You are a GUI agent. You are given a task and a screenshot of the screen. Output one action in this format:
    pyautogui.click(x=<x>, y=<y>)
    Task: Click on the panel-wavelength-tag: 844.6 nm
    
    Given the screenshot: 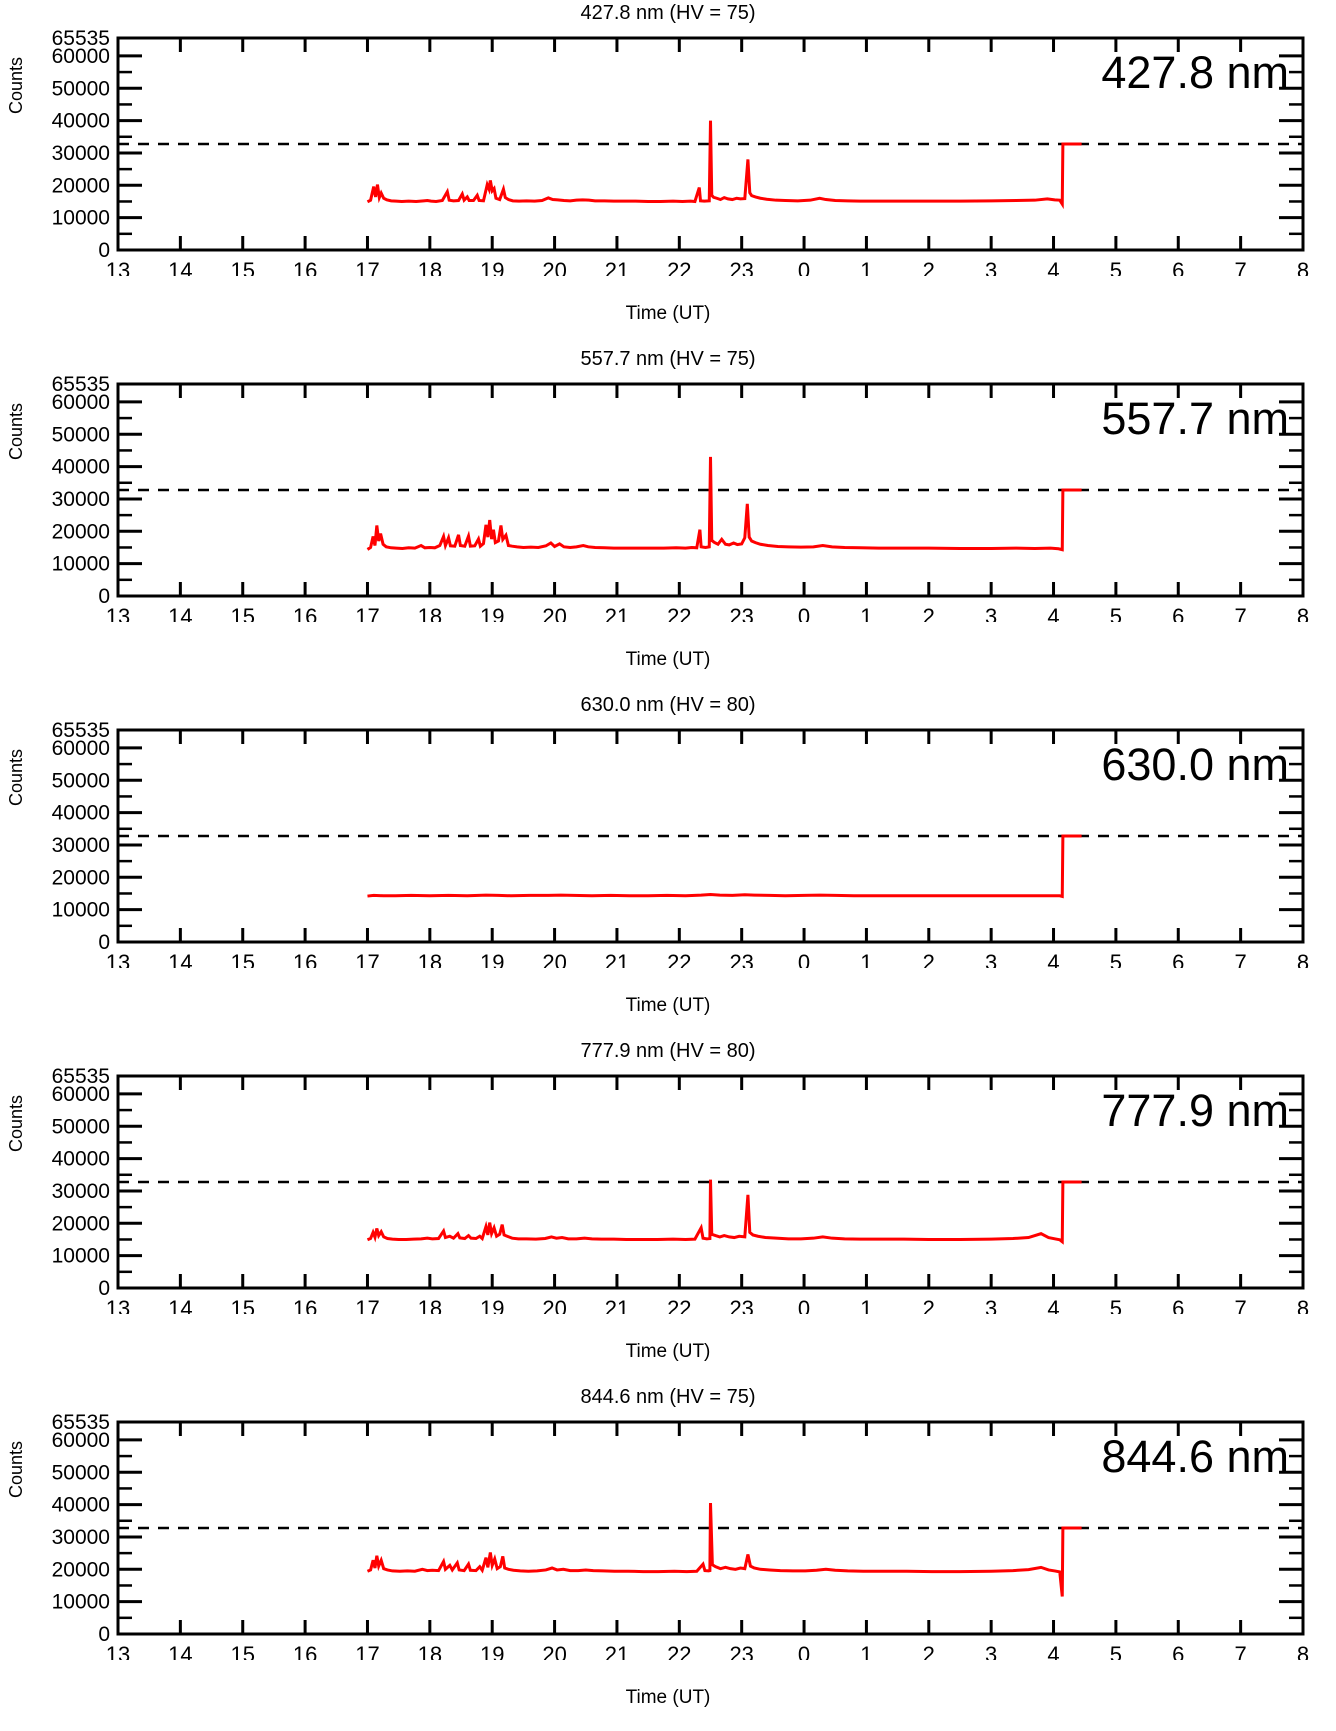 What is the action you would take?
    pyautogui.click(x=1195, y=1456)
    